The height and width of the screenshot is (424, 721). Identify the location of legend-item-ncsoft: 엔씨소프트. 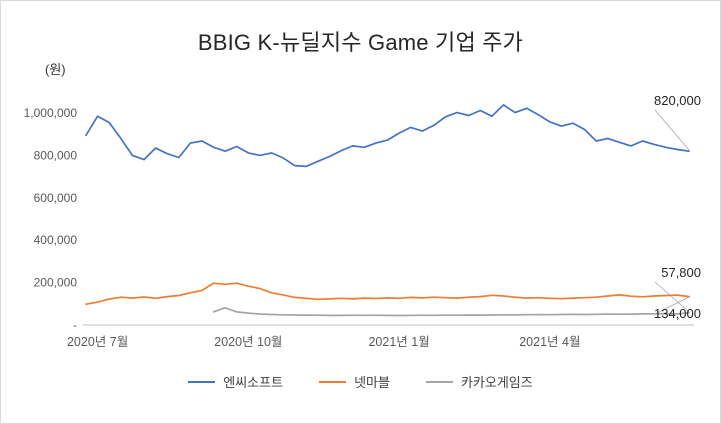
(235, 381).